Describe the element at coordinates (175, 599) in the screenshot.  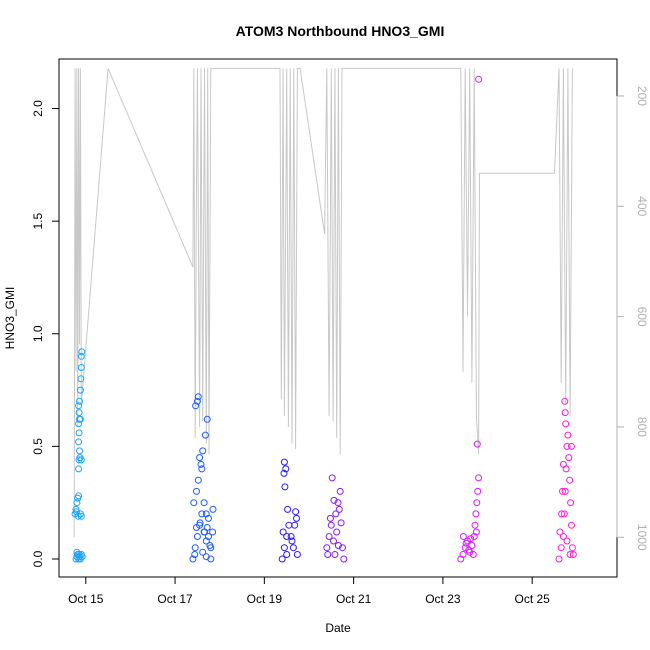
I see `x-tick-label: Oct 17` at that location.